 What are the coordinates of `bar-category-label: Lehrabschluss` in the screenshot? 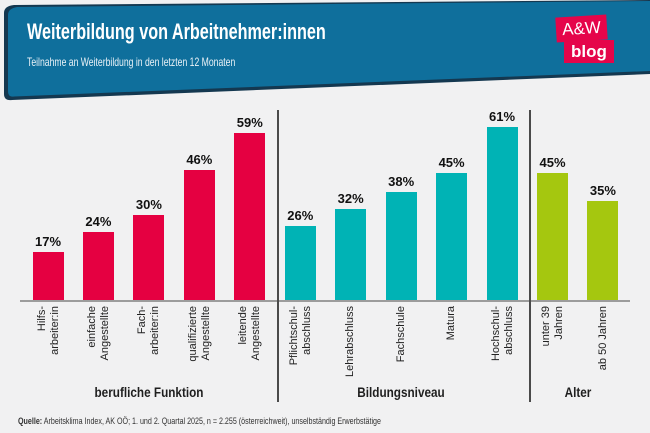 It's located at (350, 341).